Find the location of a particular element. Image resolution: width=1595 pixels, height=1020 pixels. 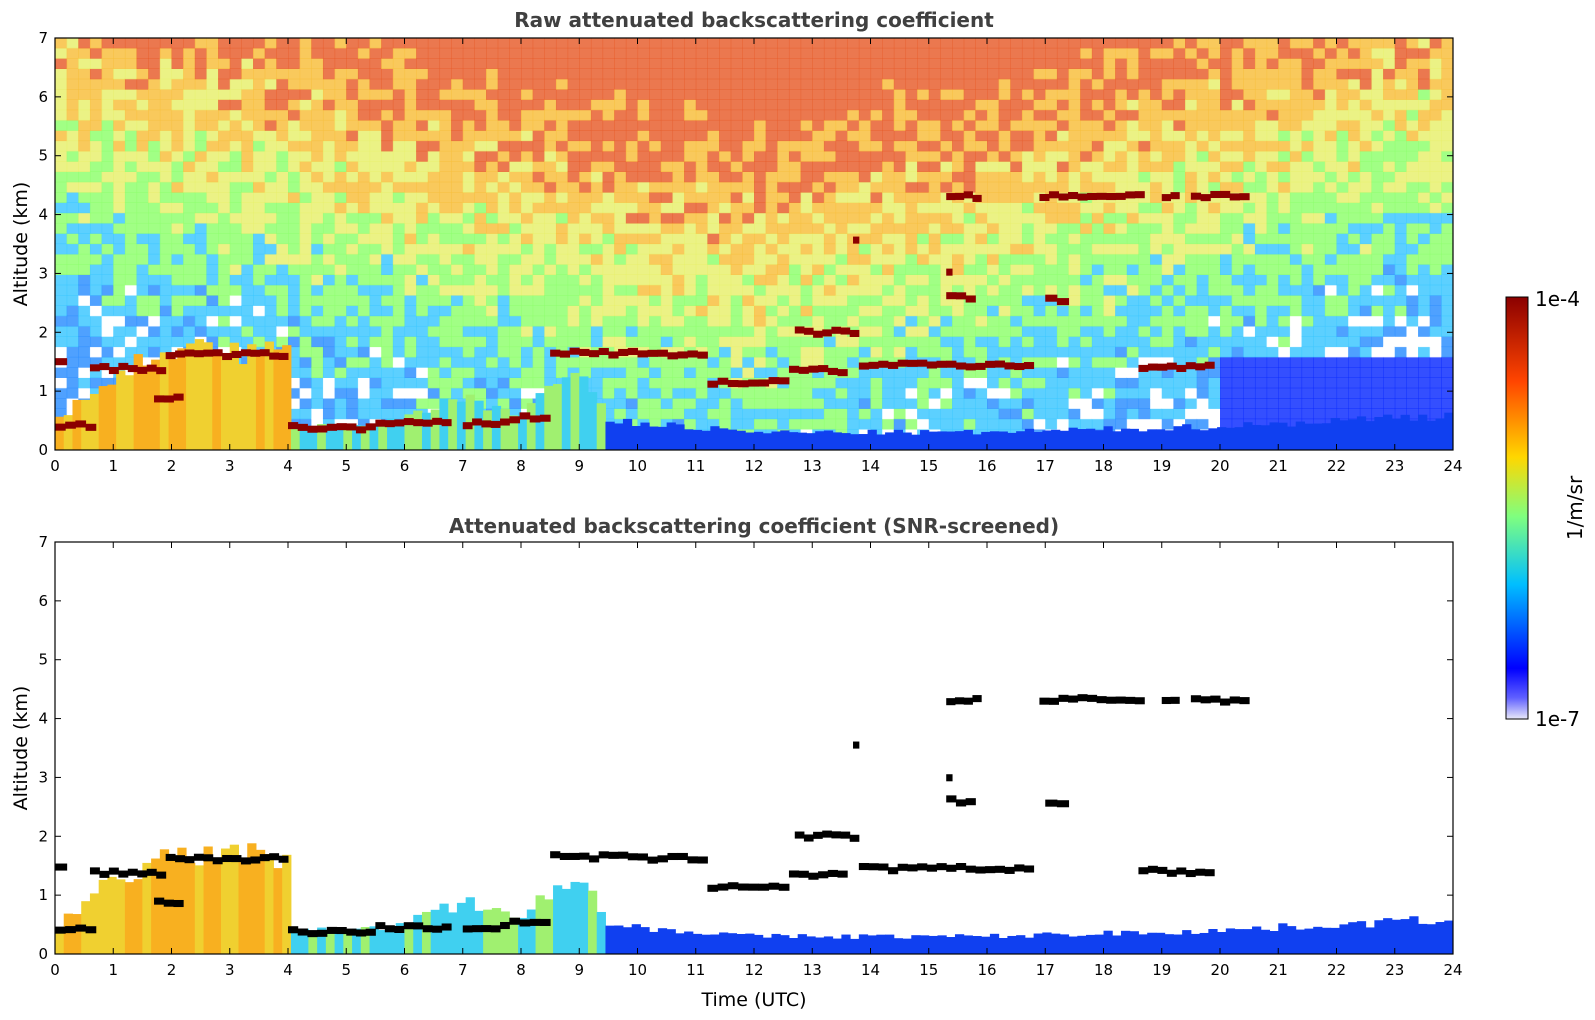

cloud-layer-segment is located at coordinates (61, 362).